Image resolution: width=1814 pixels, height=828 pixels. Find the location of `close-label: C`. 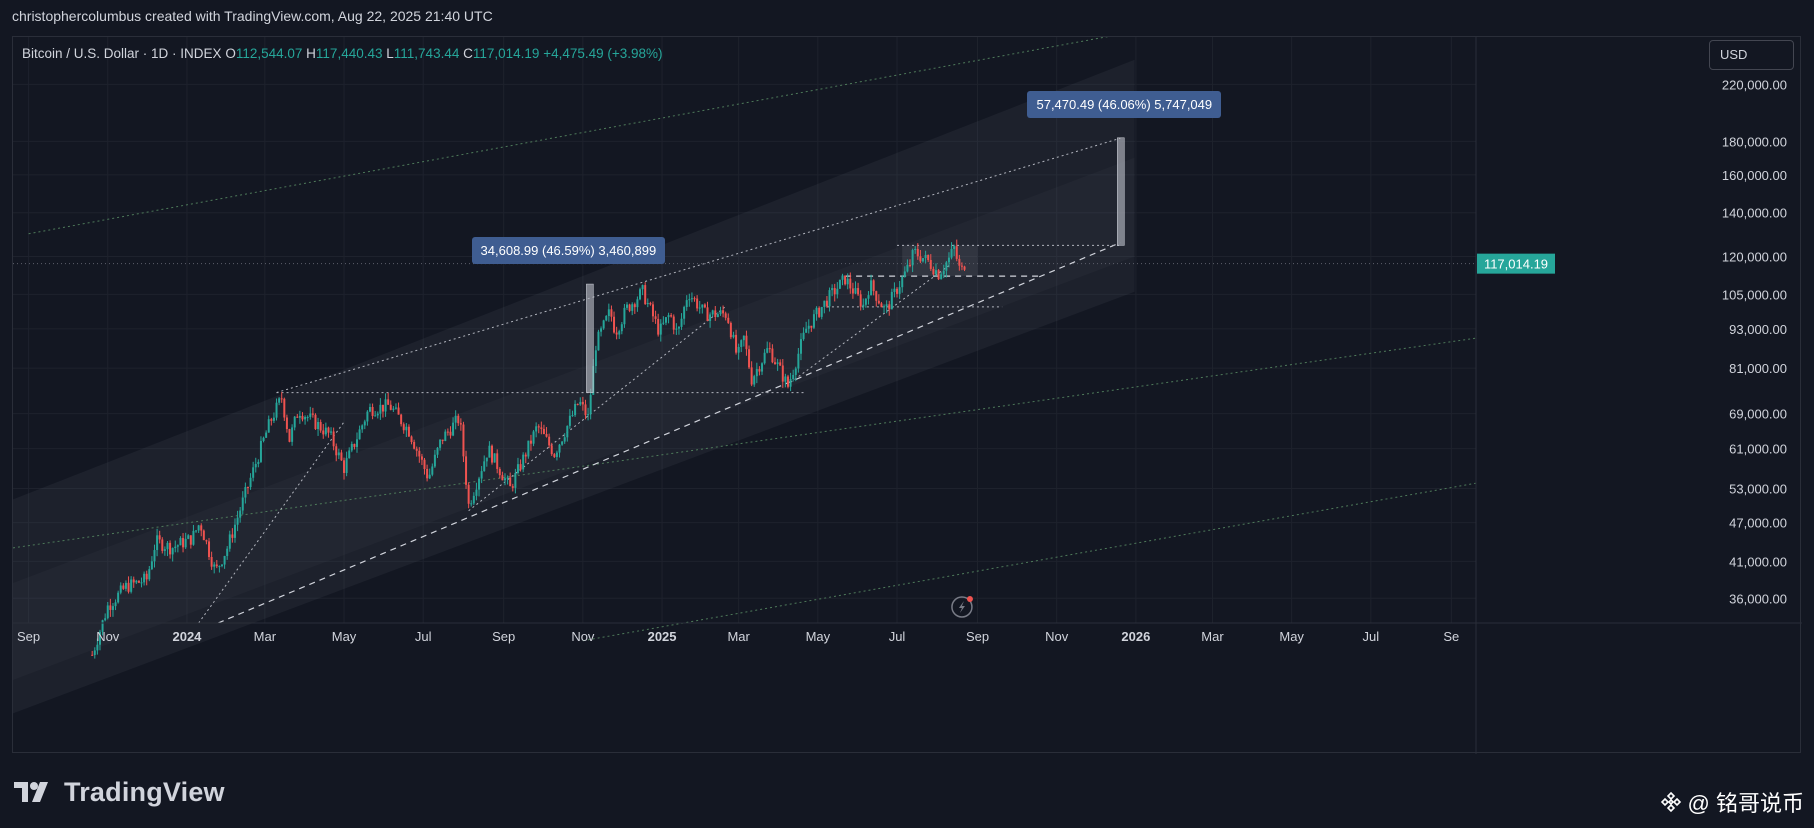

close-label: C is located at coordinates (468, 53).